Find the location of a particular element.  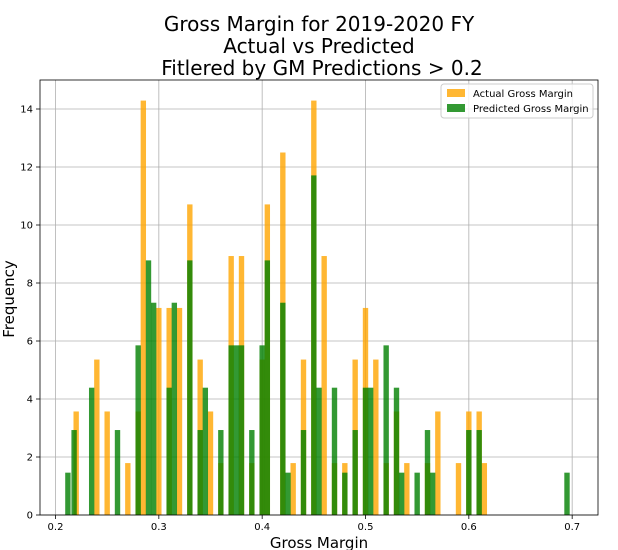

y-tick-label-0: 0 is located at coordinates (30, 516).